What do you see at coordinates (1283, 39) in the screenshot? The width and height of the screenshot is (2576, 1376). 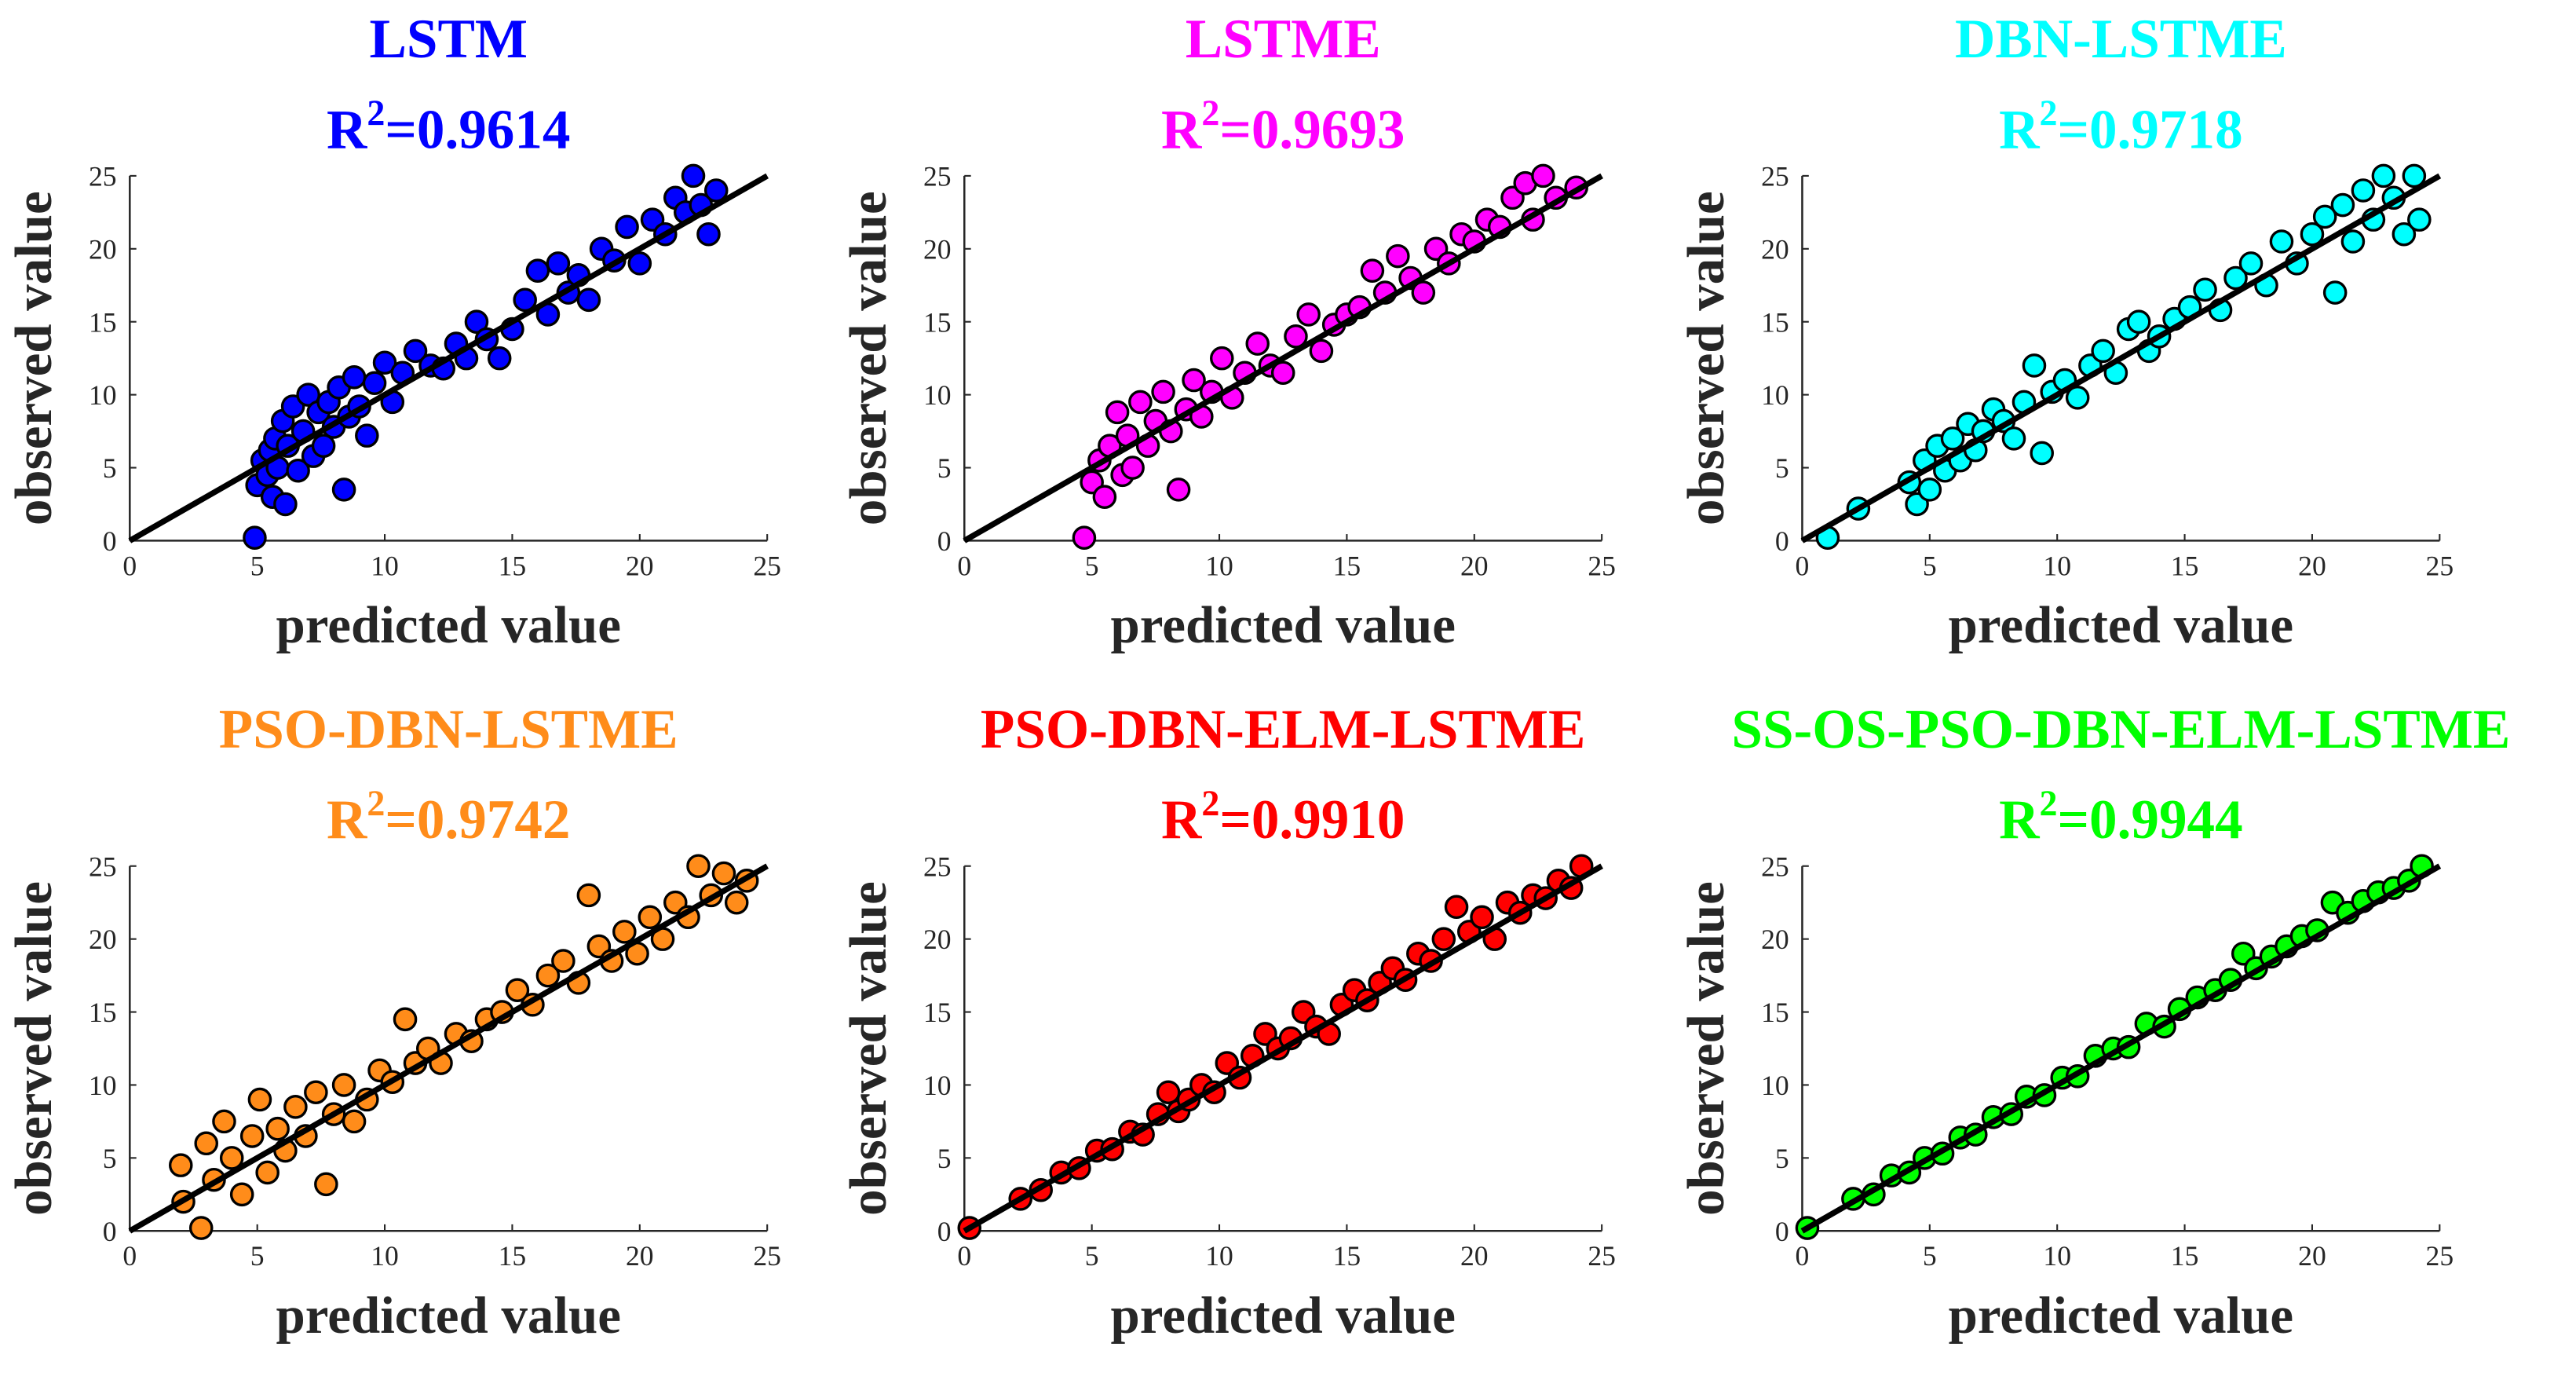 I see `panel-title: LSTME` at bounding box center [1283, 39].